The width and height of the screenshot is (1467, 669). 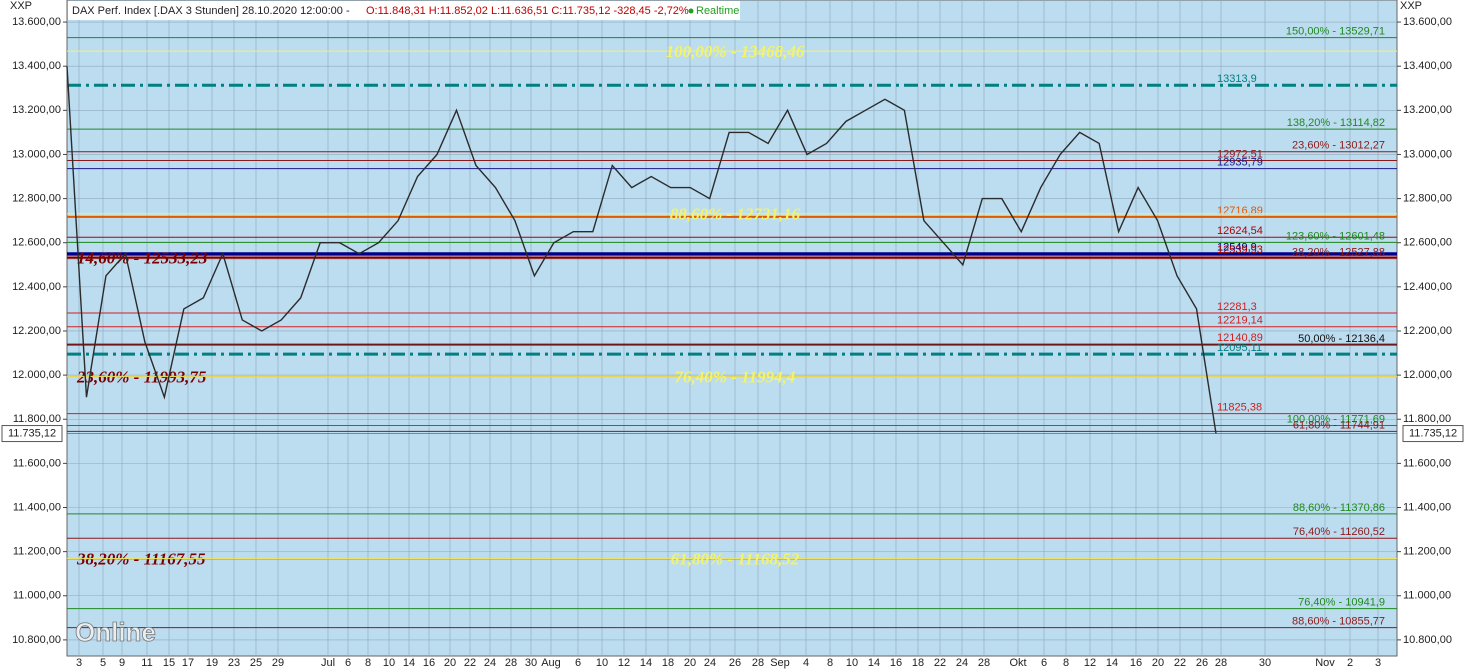 I want to click on y-tick-label: 12.400,00, so click(x=36, y=287).